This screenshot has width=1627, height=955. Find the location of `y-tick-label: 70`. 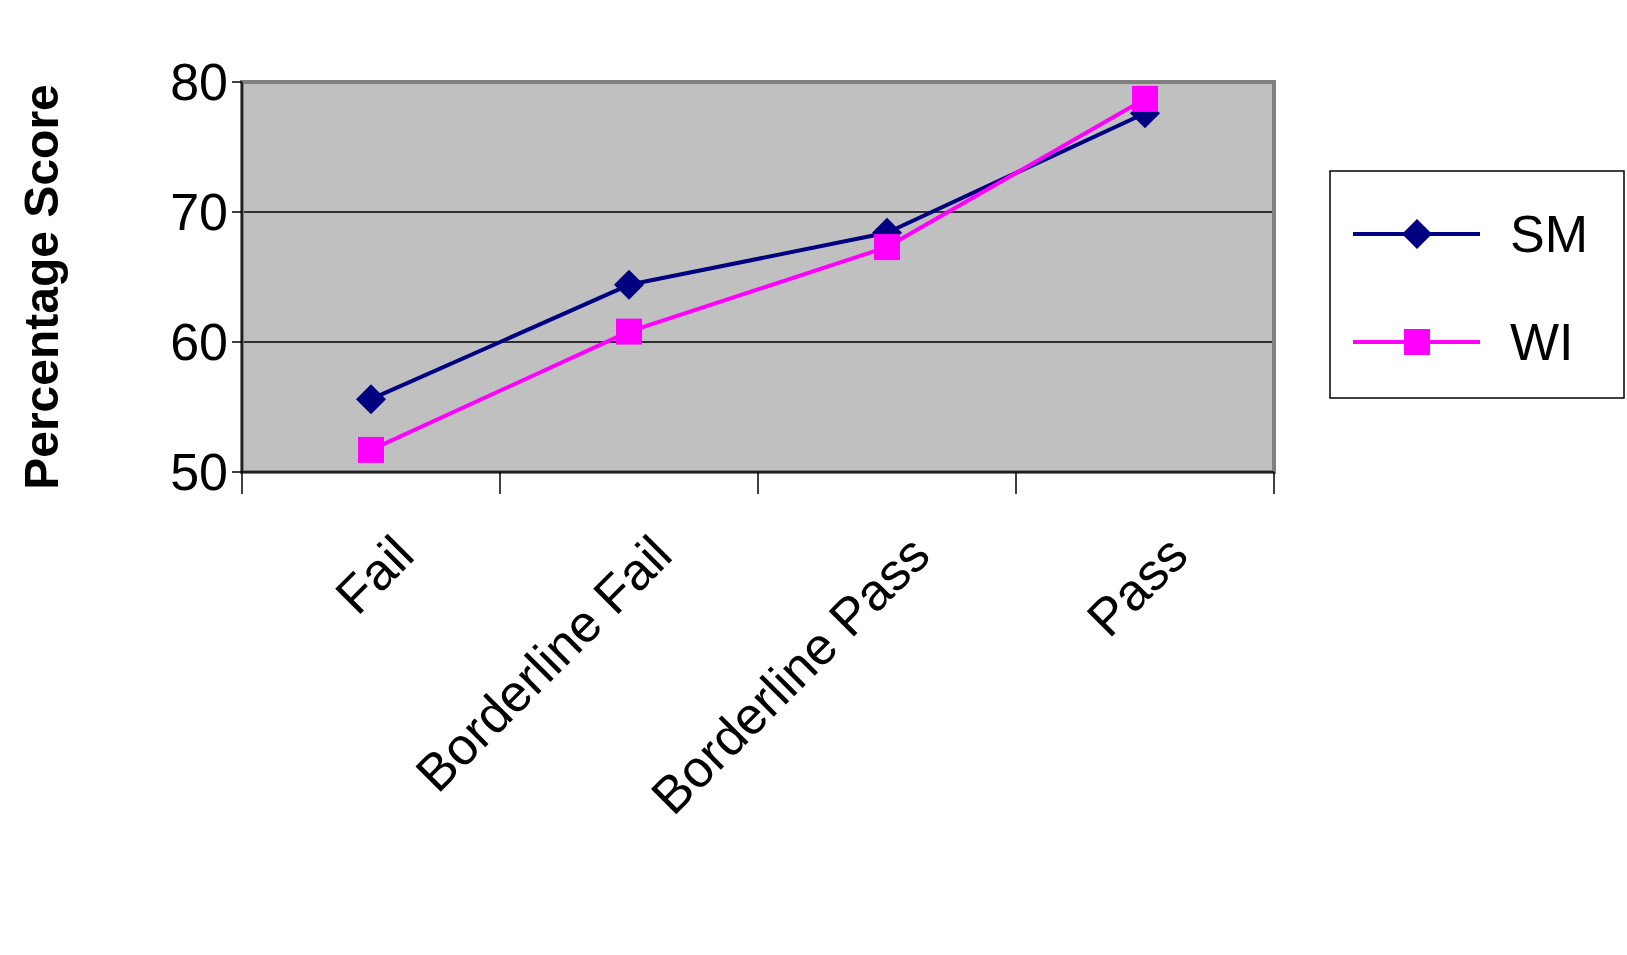

y-tick-label: 70 is located at coordinates (199, 212).